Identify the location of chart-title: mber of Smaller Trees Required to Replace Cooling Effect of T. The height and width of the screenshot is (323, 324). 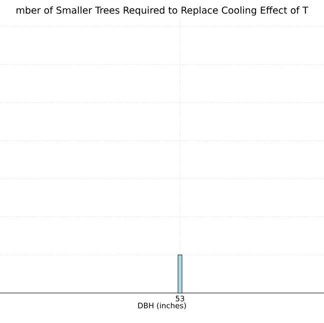
(162, 11).